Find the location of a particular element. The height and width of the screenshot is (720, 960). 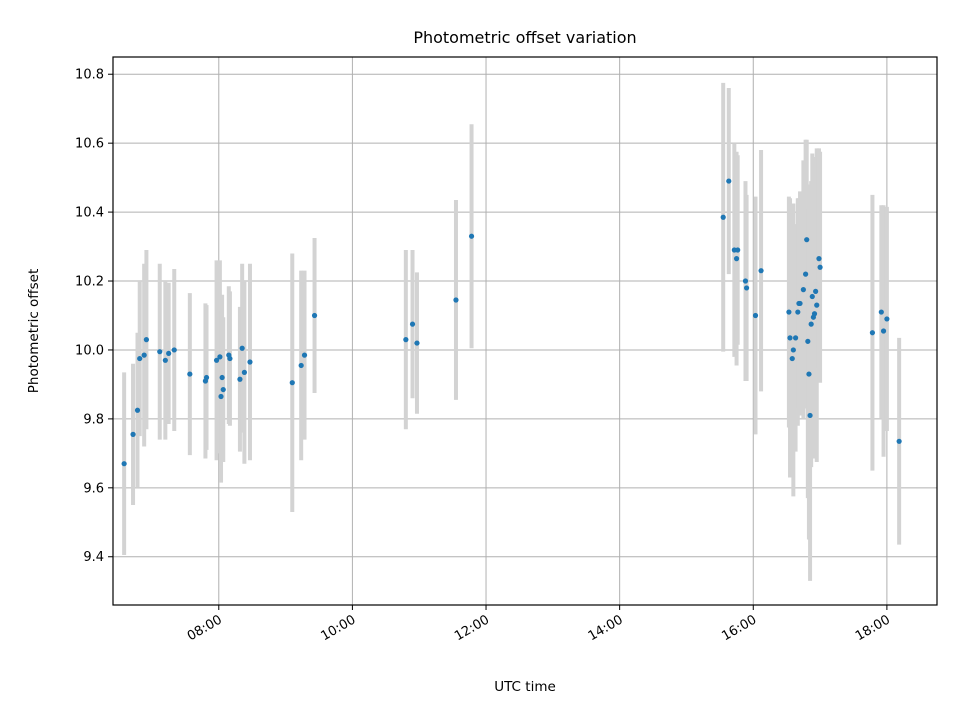

y-tick-label: 10.8 is located at coordinates (89, 75).